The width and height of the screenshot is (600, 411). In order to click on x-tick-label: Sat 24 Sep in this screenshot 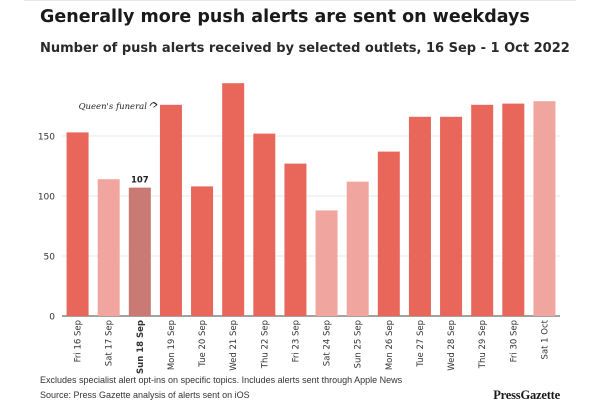, I will do `click(328, 343)`.